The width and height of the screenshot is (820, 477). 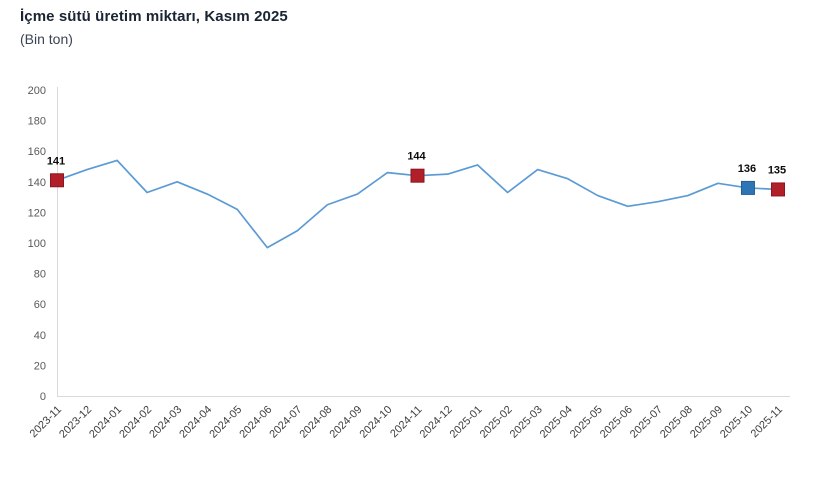 I want to click on x-axis-tick-label: 2024-05, so click(x=225, y=422).